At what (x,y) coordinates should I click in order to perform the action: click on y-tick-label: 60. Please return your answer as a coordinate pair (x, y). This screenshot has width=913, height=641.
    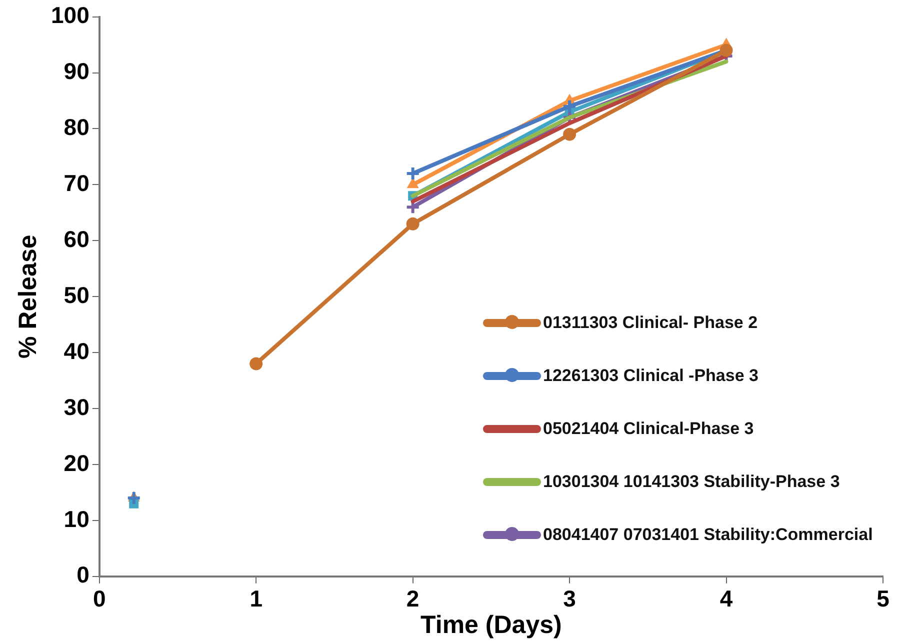
    Looking at the image, I should click on (77, 239).